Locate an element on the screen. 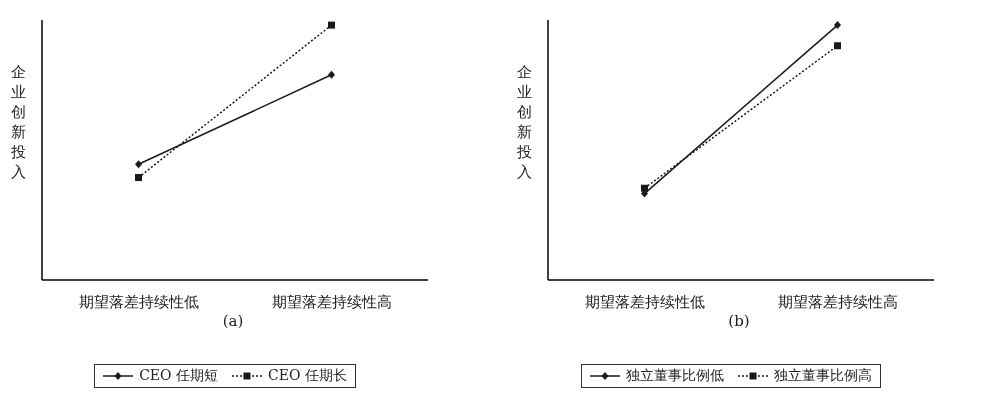 The height and width of the screenshot is (408, 1005). text: (b) is located at coordinates (739, 321).